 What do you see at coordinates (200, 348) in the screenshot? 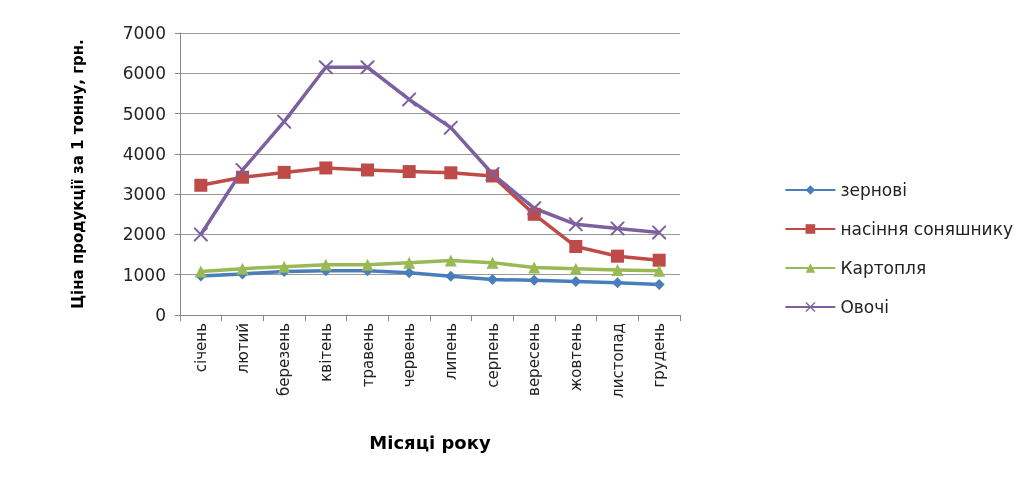
I see `x-tick-label: січень` at bounding box center [200, 348].